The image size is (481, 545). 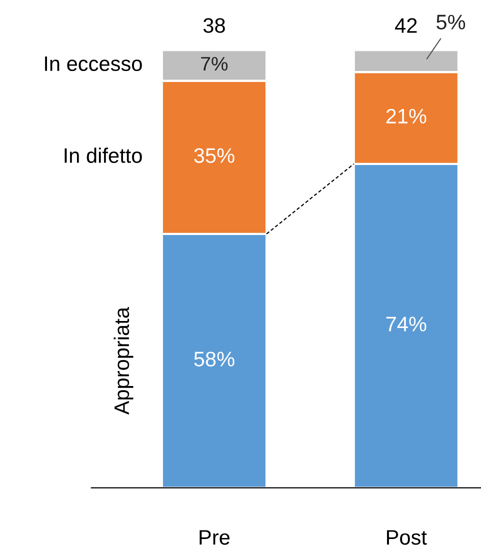 I want to click on data-label: 58%, so click(x=214, y=359).